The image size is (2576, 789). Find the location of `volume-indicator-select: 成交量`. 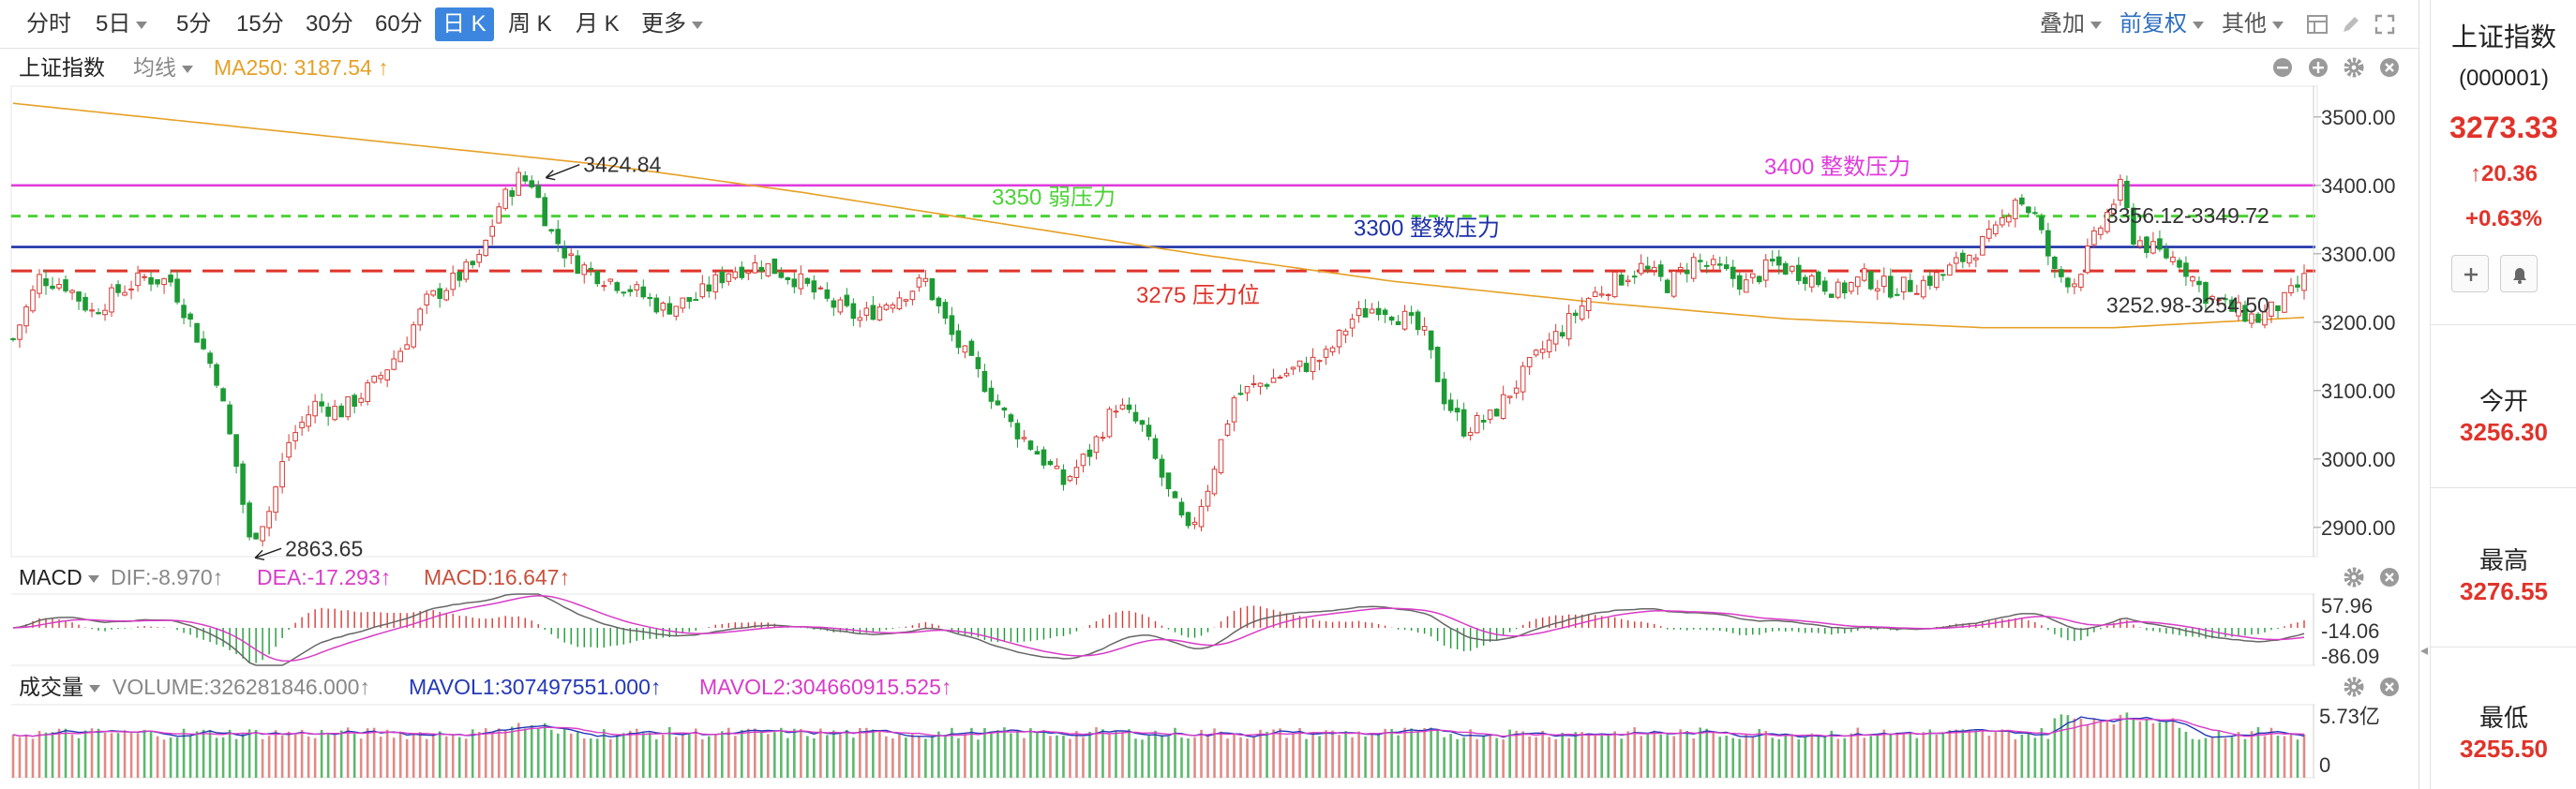

volume-indicator-select: 成交量 is located at coordinates (60, 687).